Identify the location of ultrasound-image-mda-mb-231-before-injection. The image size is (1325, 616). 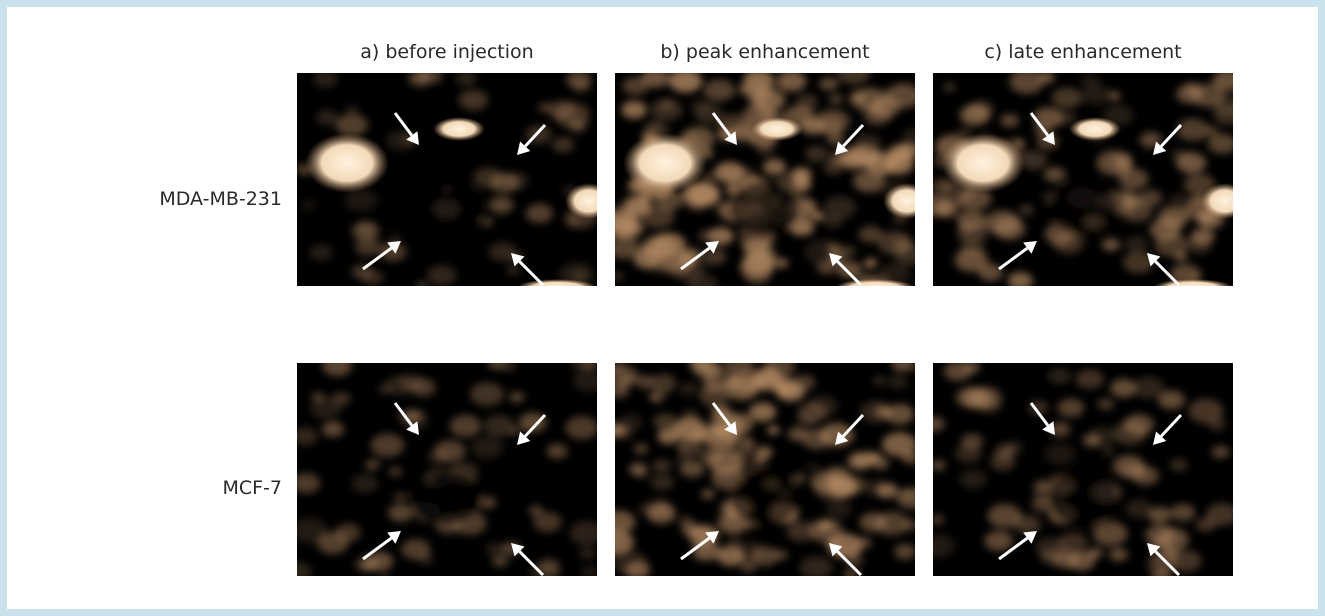
(447, 179).